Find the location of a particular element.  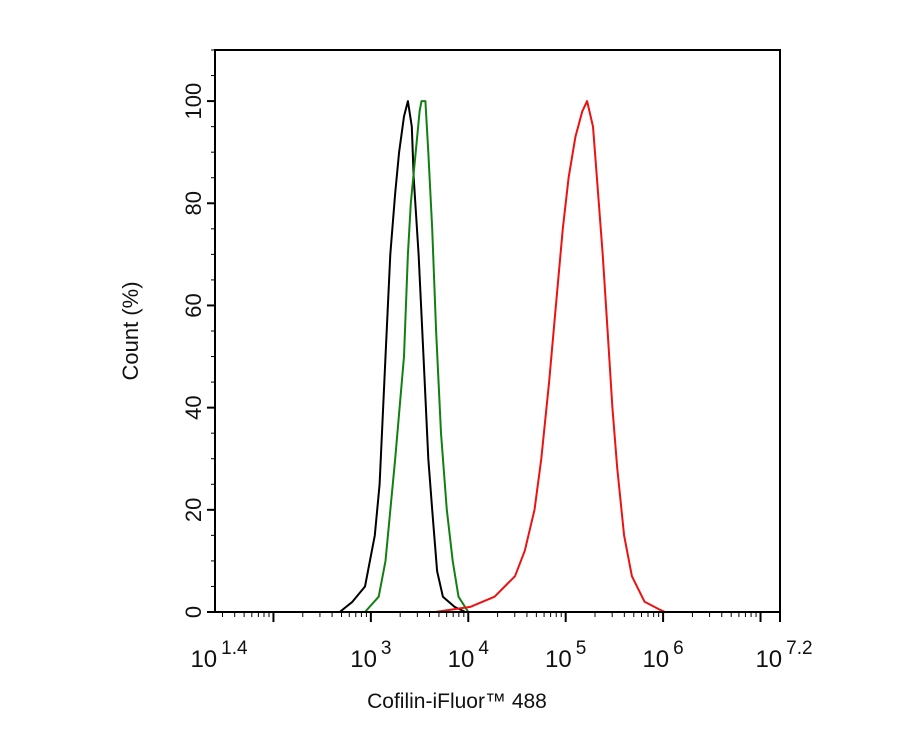

series-line-green is located at coordinates (417, 356).